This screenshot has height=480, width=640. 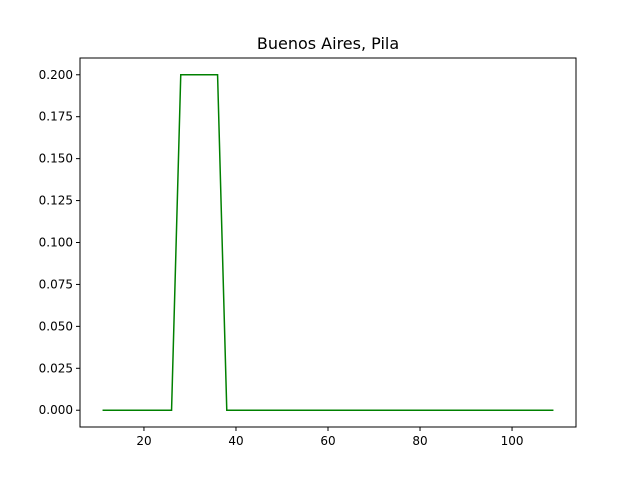 I want to click on x-tick-label: 40, so click(x=235, y=441).